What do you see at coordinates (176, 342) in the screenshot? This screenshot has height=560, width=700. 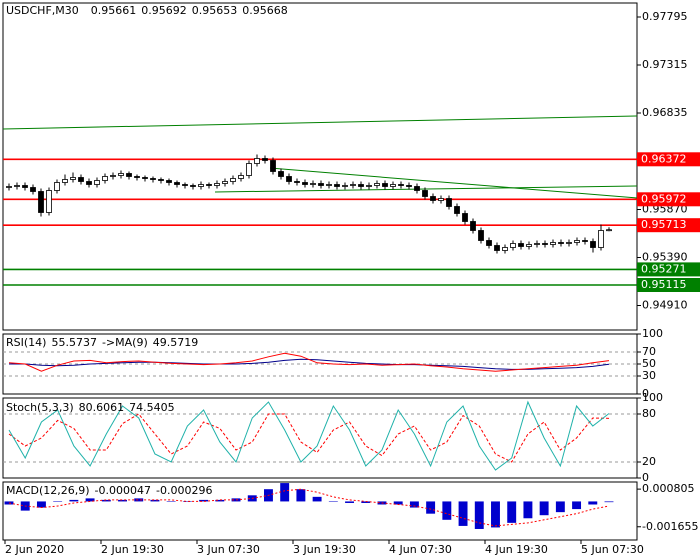 I see `rsi-ma-value: 49.5719` at bounding box center [176, 342].